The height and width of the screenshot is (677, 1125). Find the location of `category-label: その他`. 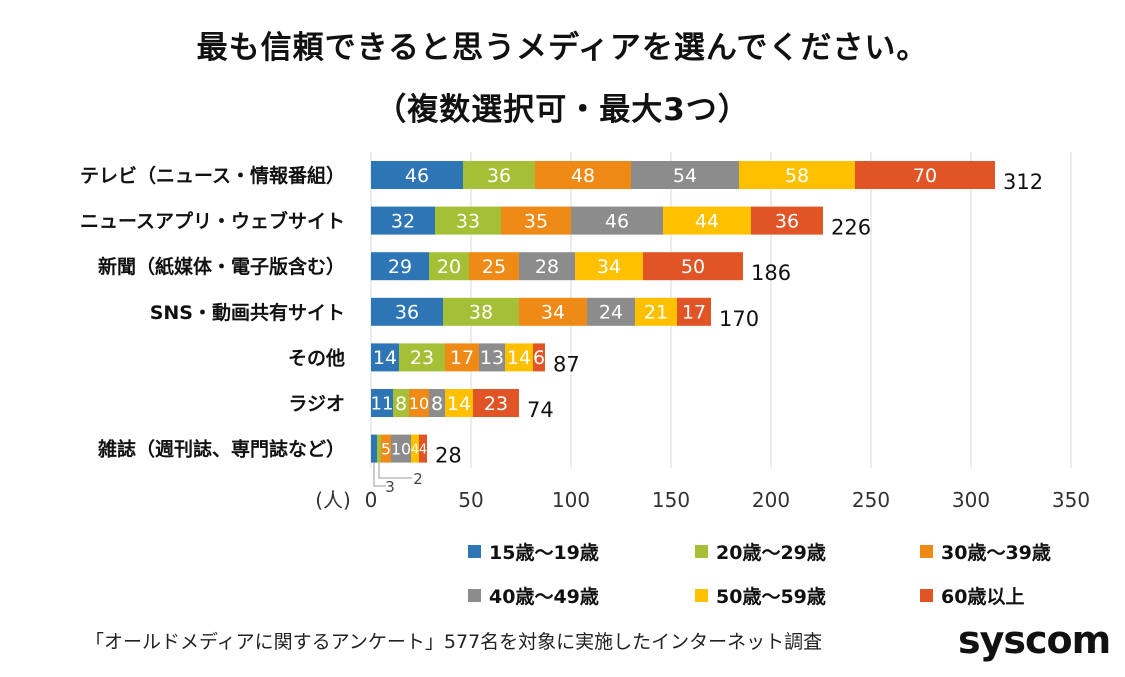

category-label: その他 is located at coordinates (316, 357).